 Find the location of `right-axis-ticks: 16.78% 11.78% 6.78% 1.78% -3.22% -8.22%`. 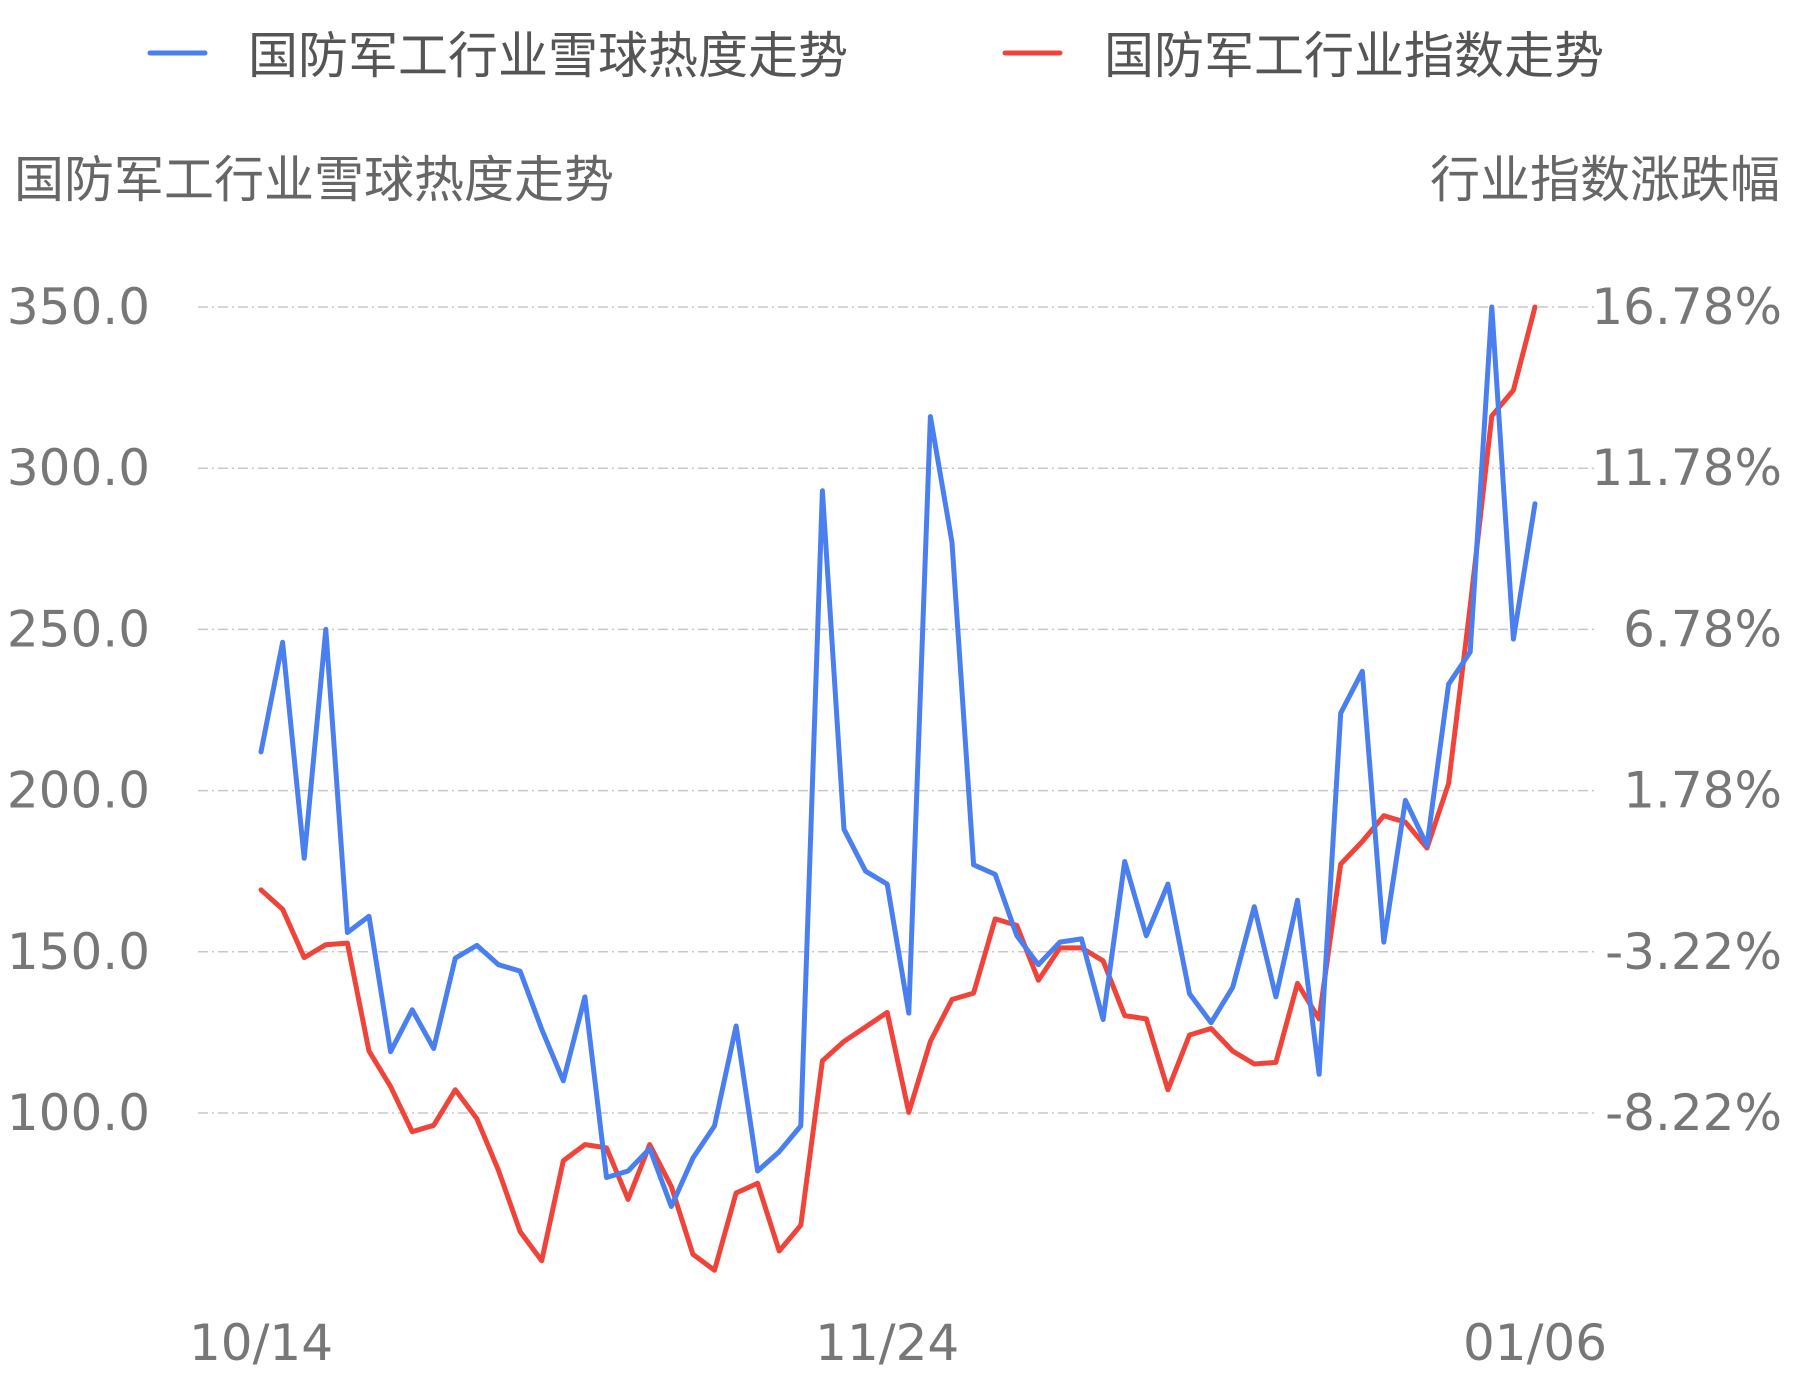

right-axis-ticks: 16.78% 11.78% 6.78% 1.78% -3.22% -8.22% is located at coordinates (1686, 710).